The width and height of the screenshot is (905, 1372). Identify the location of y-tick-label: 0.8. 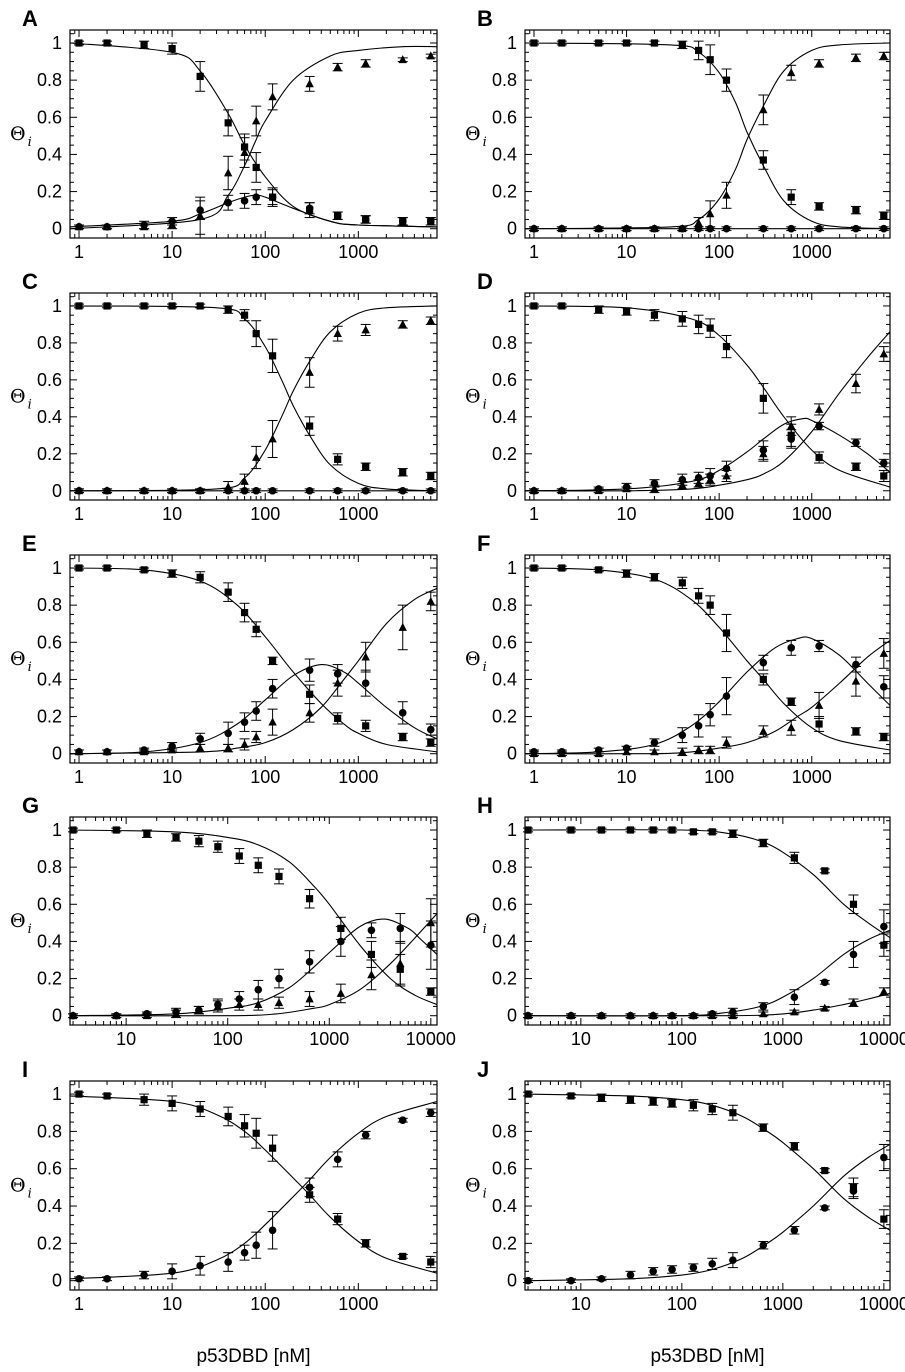
(49, 1131).